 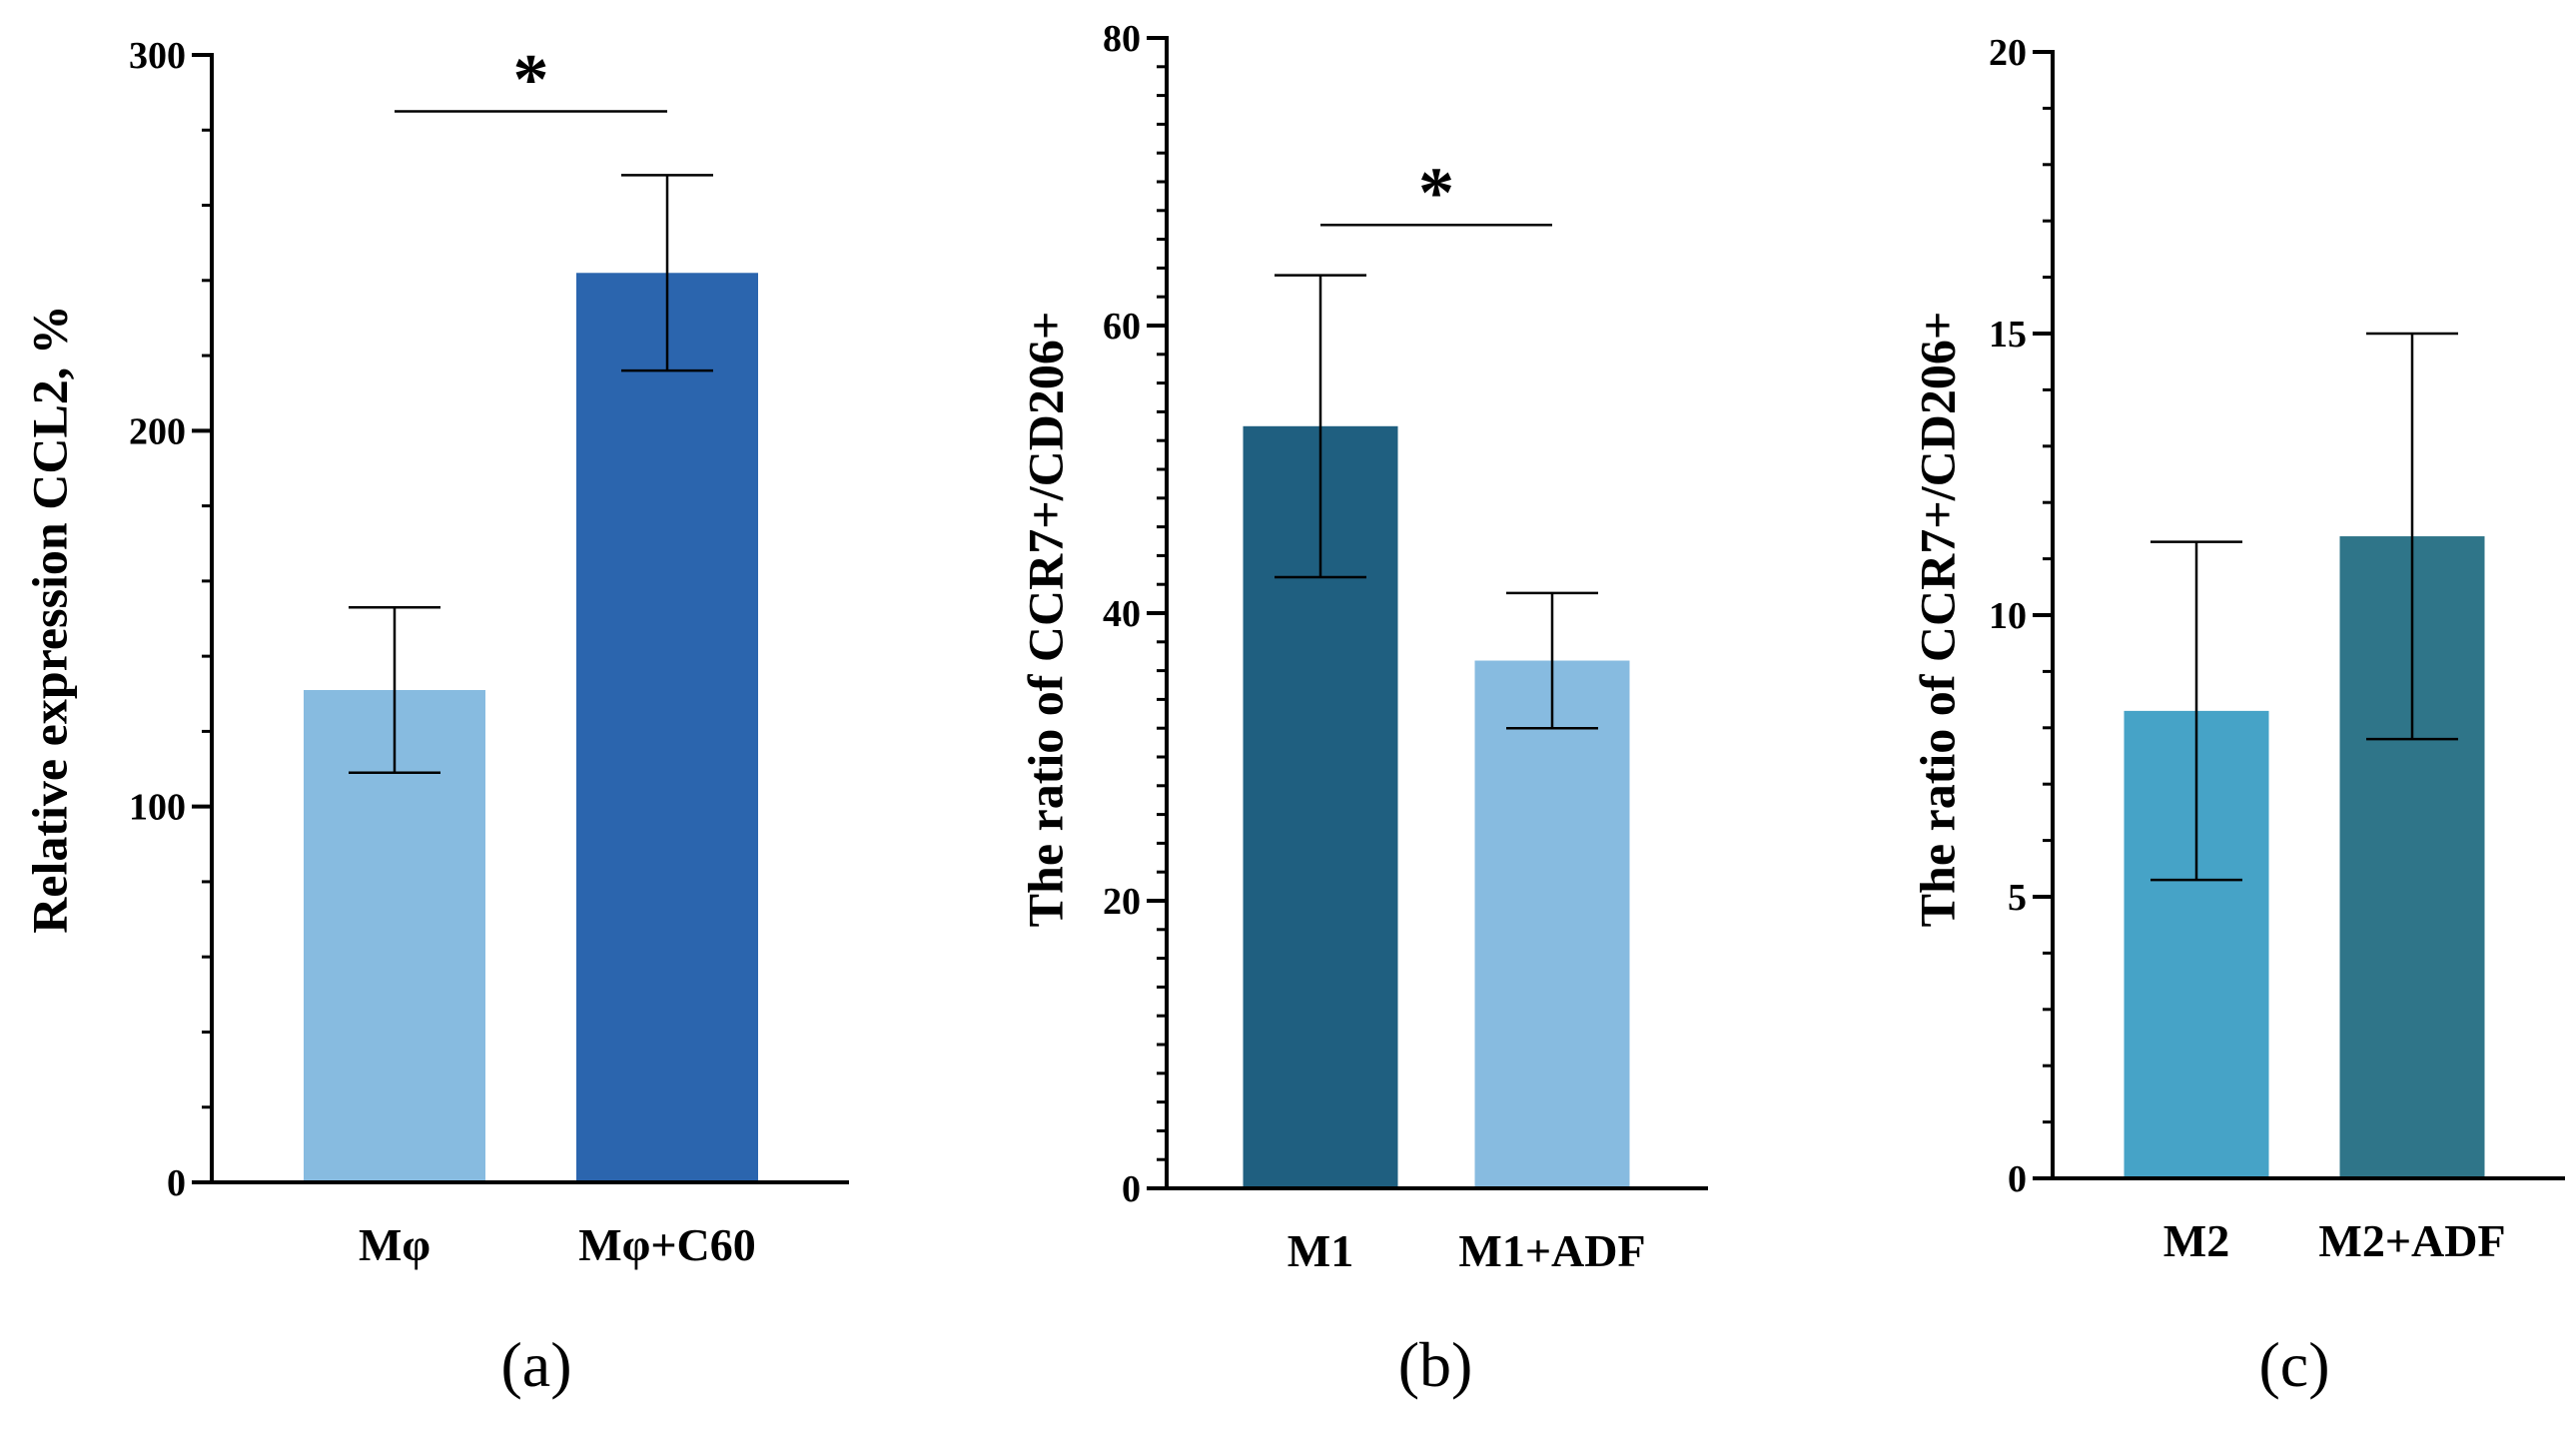 I want to click on y-axis-title: Relative expression CCL2, %, so click(x=49, y=619).